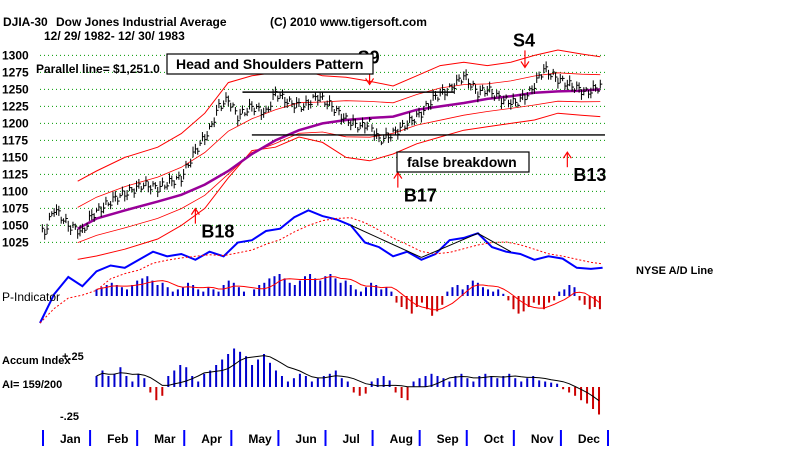 The image size is (800, 455). I want to click on y-tick-label: 1275, so click(15, 72).